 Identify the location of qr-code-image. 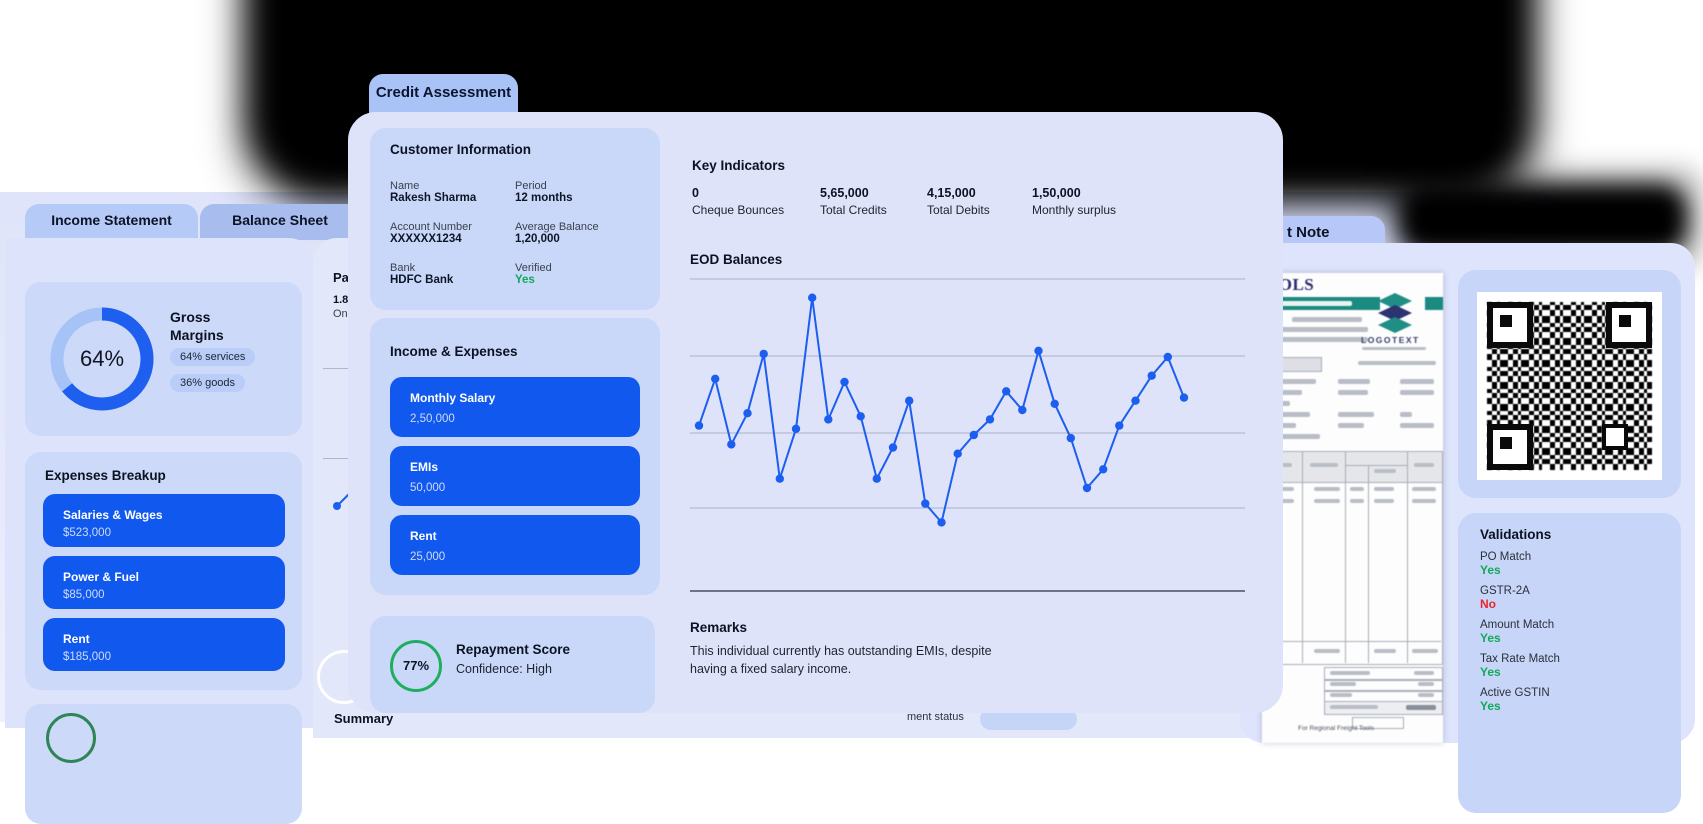
(1569, 386).